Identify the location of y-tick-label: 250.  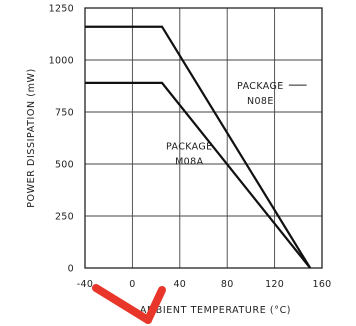
(64, 217).